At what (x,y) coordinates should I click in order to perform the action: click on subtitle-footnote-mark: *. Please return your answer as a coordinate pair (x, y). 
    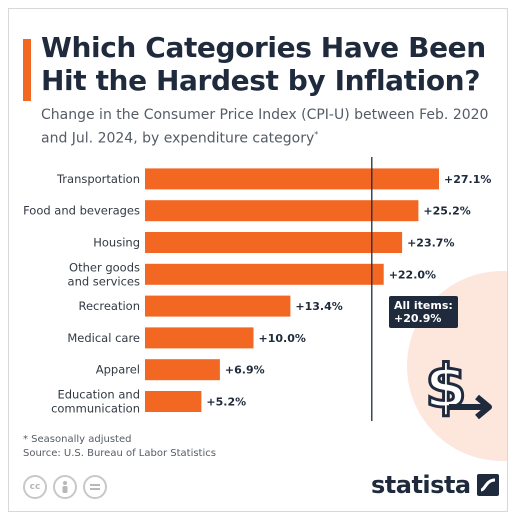
    Looking at the image, I should click on (316, 134).